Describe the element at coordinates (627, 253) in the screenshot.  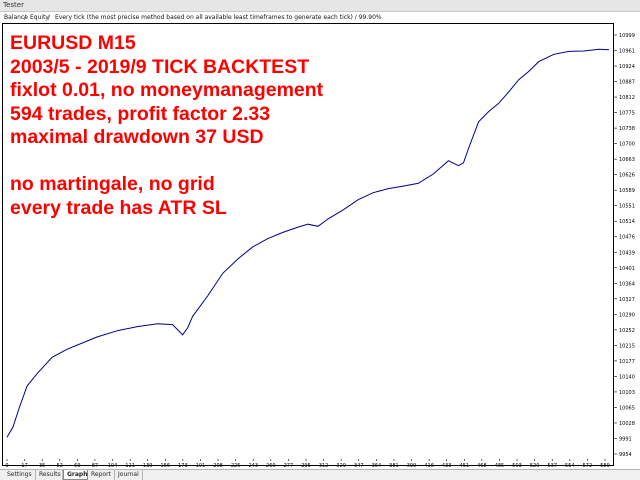
I see `y-tick-label: 10439` at that location.